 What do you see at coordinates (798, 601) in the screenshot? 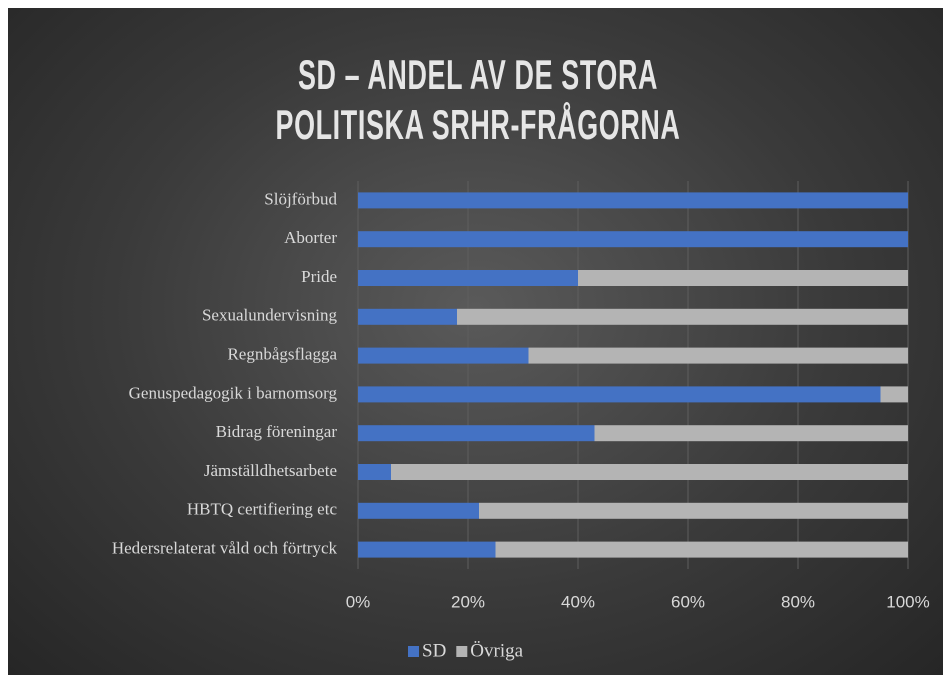
I see `x-tick-label: 80%` at bounding box center [798, 601].